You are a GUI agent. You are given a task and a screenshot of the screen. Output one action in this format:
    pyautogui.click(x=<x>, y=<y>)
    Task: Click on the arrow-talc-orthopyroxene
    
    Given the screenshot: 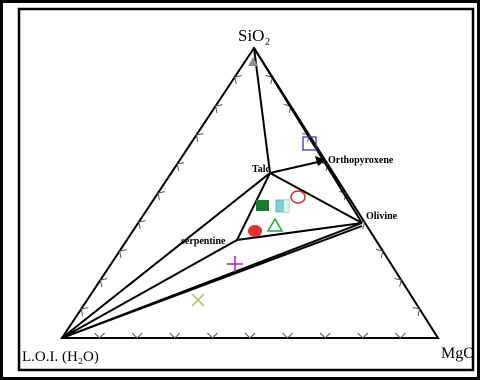 What is the action you would take?
    pyautogui.click(x=294, y=167)
    